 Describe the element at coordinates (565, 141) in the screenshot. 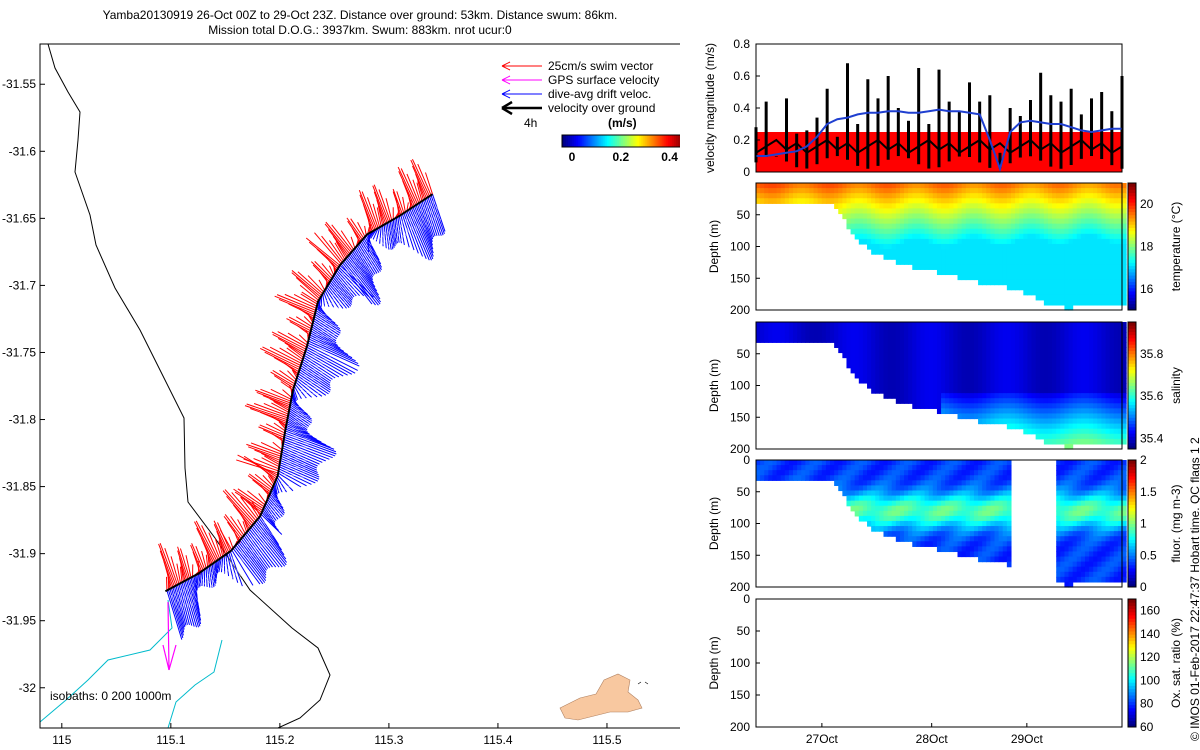

I see `colorbar-cell` at that location.